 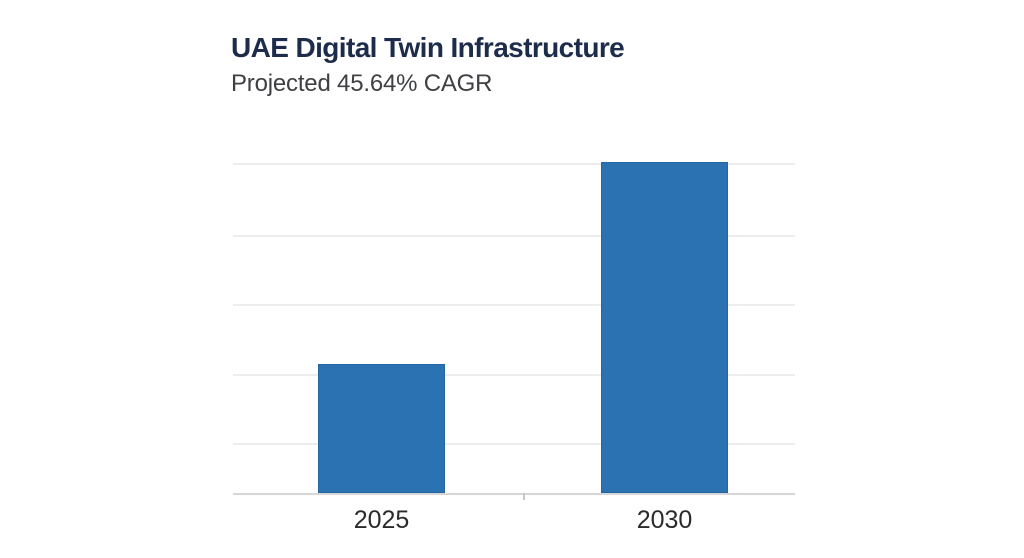 What do you see at coordinates (428, 47) in the screenshot?
I see `chart-title: UAE Digital Twin Infrastructure` at bounding box center [428, 47].